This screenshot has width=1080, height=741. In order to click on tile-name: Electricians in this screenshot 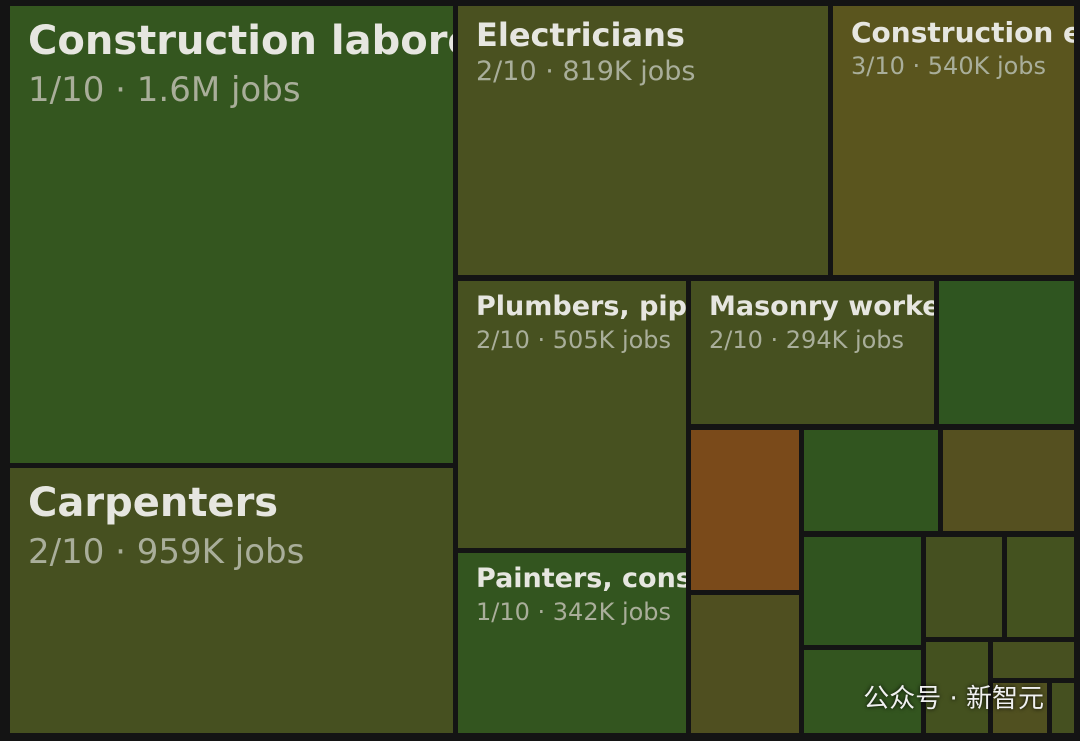, I will do `click(580, 35)`.